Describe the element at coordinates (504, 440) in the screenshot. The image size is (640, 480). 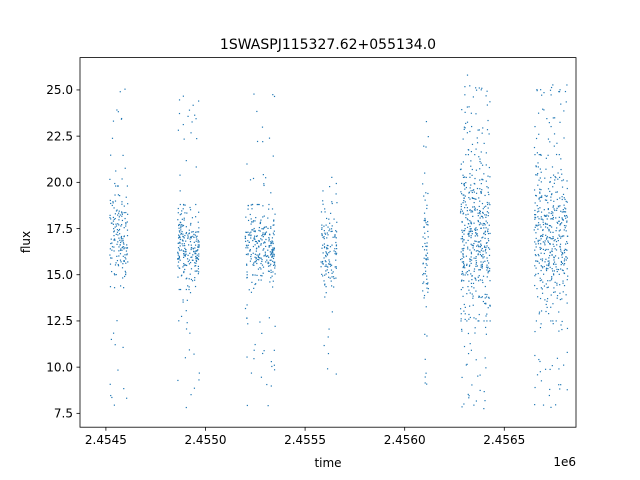
I see `x-tick-label: 2.4565` at that location.